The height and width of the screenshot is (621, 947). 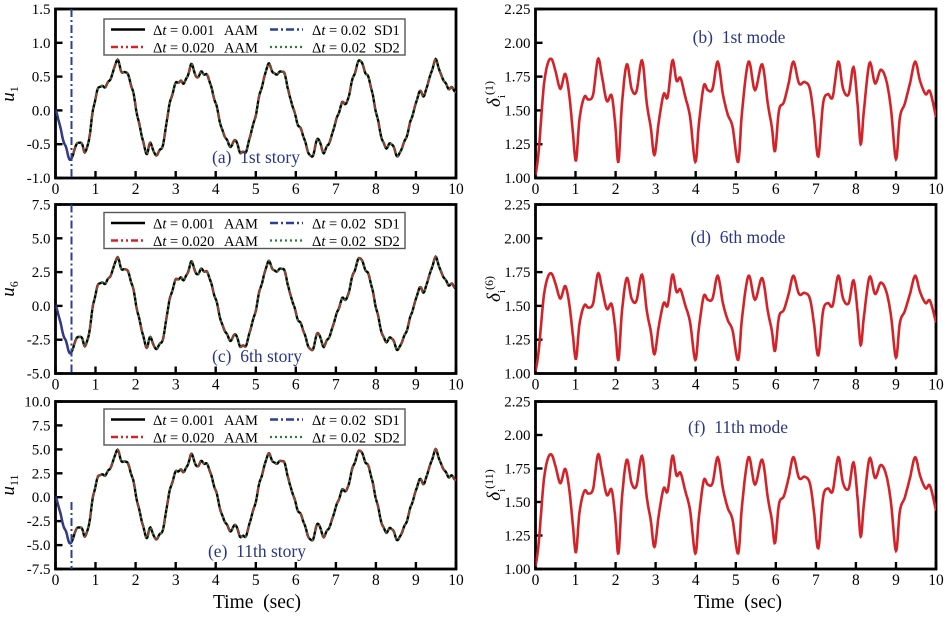 I want to click on svg-text: -0.5, so click(x=39, y=145).